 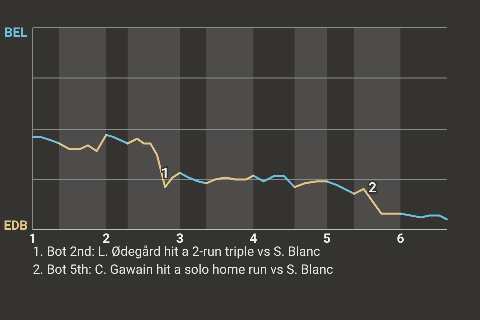 I want to click on x-tick-label: 5, so click(x=327, y=239).